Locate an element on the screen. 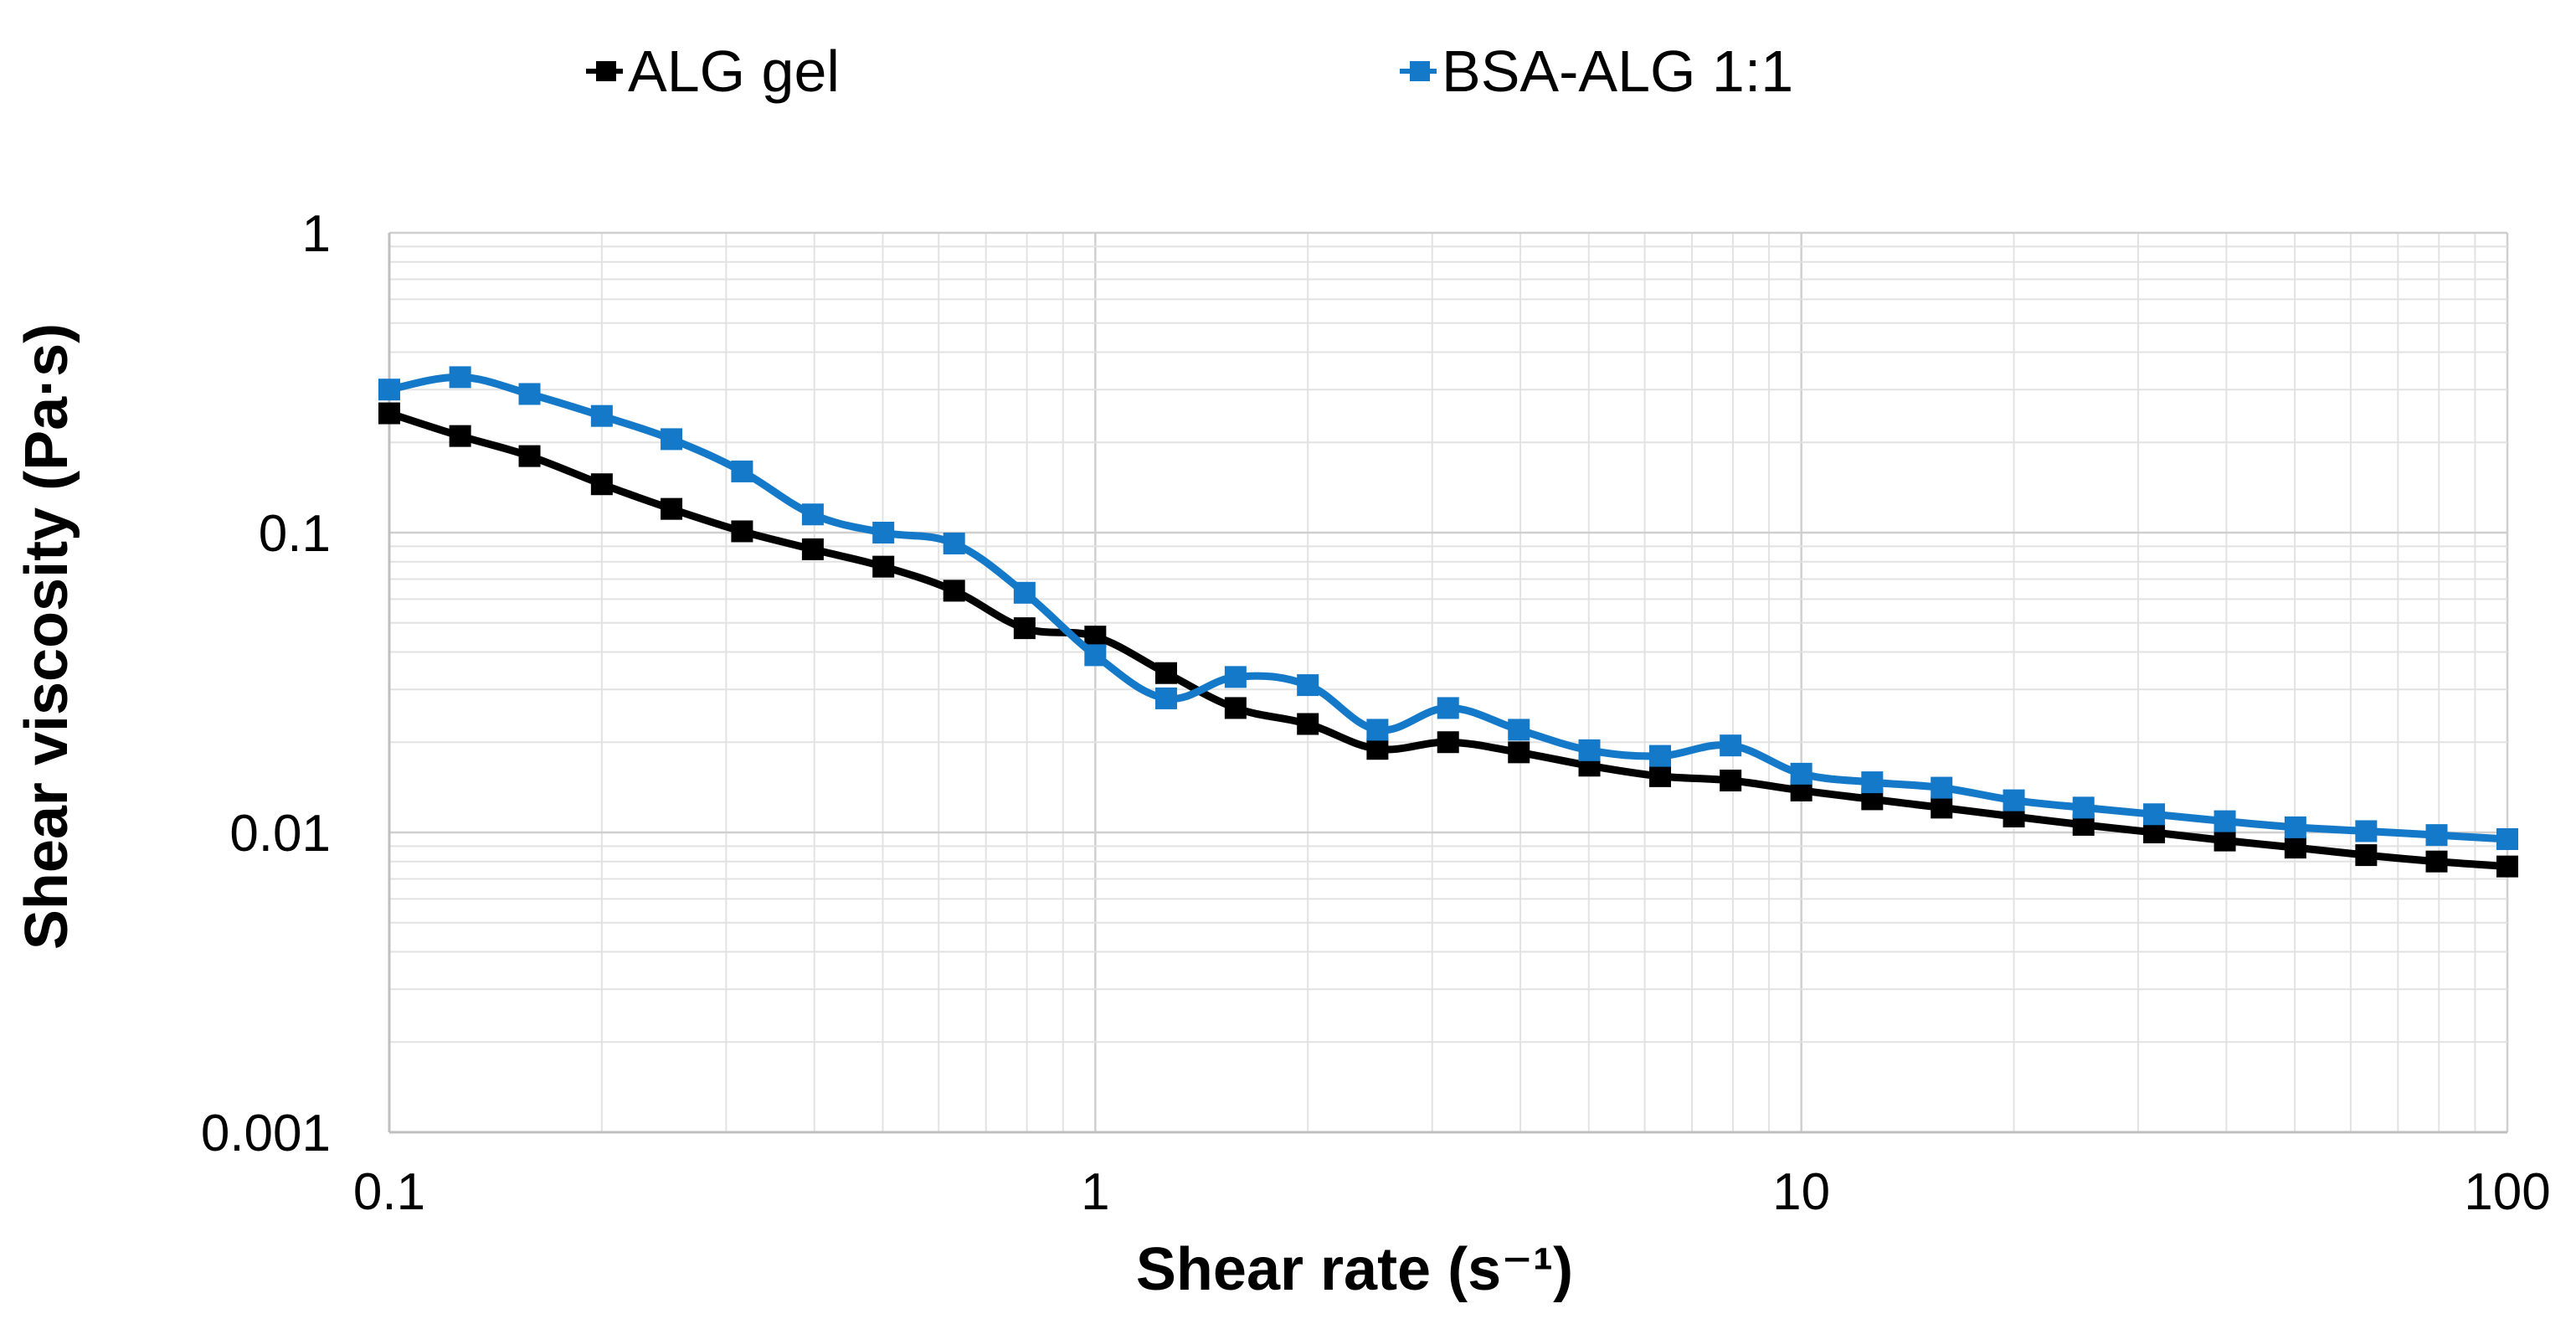  legend-label-bsa-alg: BSA-ALG 1:1 is located at coordinates (1618, 72).